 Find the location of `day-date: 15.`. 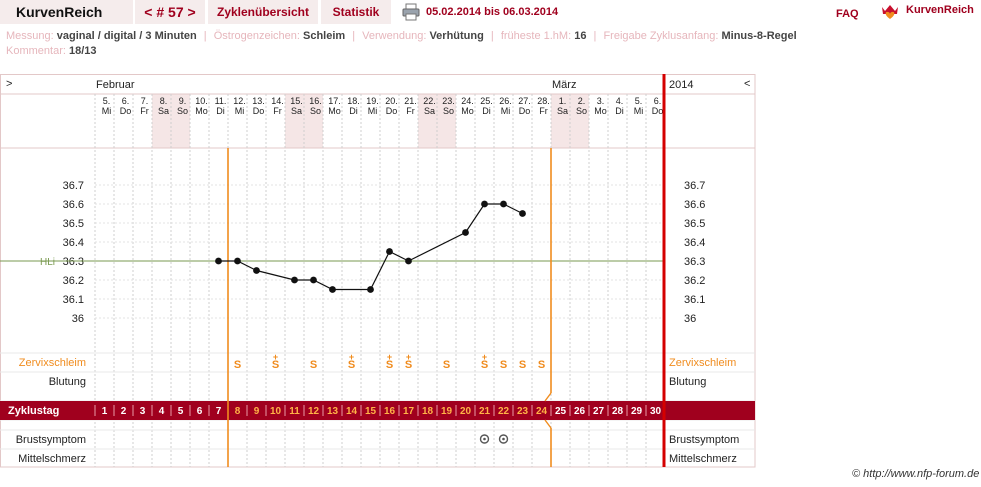

day-date: 15. is located at coordinates (296, 101).